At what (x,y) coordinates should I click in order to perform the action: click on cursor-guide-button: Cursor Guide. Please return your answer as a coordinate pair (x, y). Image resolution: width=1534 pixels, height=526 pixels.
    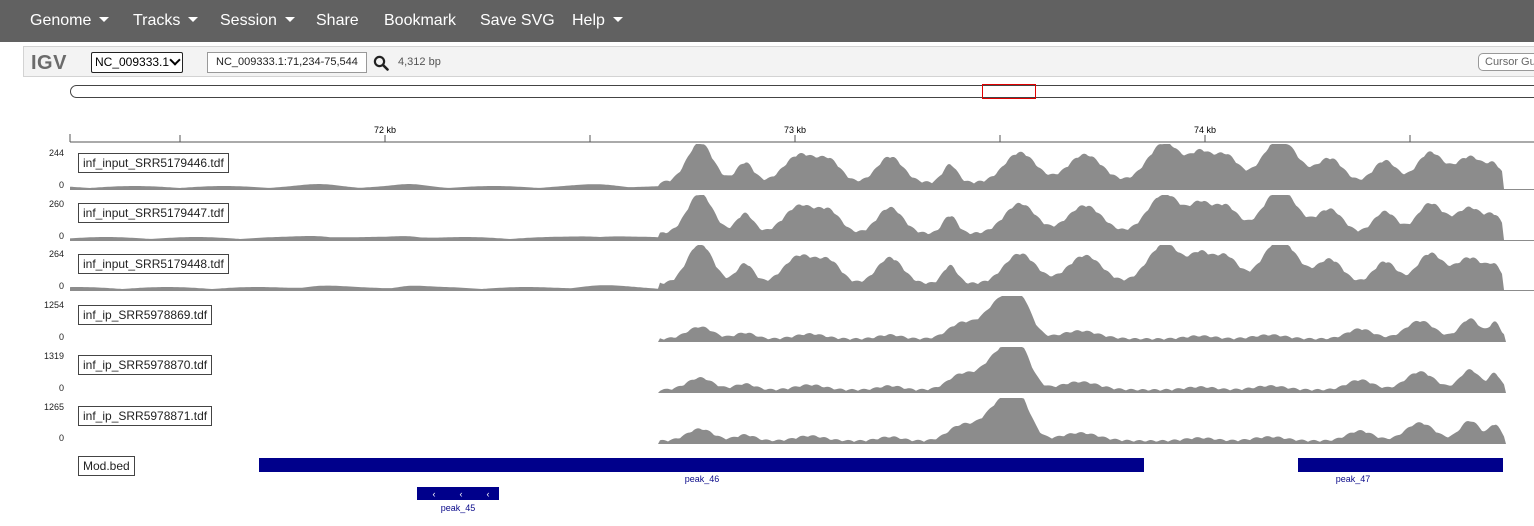
    Looking at the image, I should click on (1506, 62).